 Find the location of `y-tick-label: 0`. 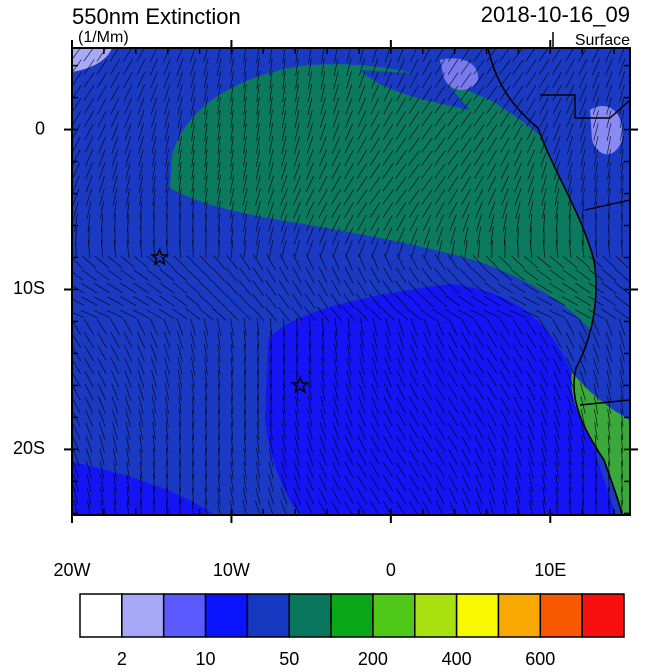

y-tick-label: 0 is located at coordinates (40, 128).